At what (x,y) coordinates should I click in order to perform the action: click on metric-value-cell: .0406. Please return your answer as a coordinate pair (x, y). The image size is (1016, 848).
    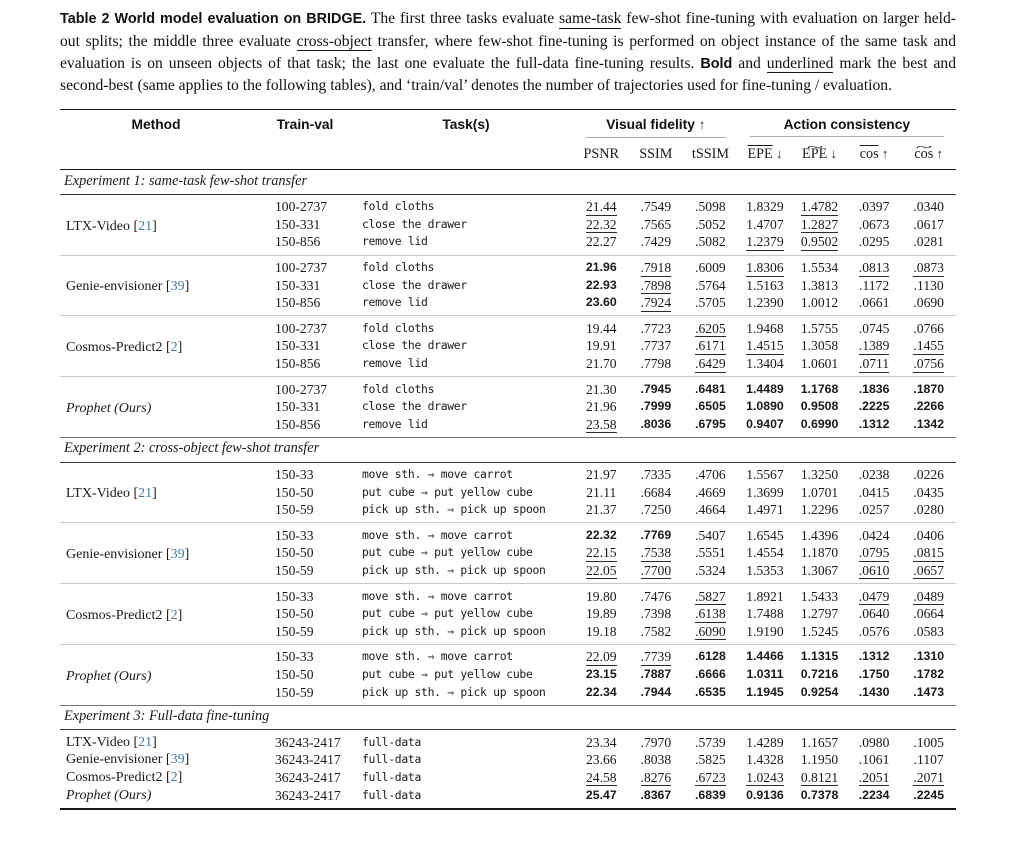
    Looking at the image, I should click on (928, 534).